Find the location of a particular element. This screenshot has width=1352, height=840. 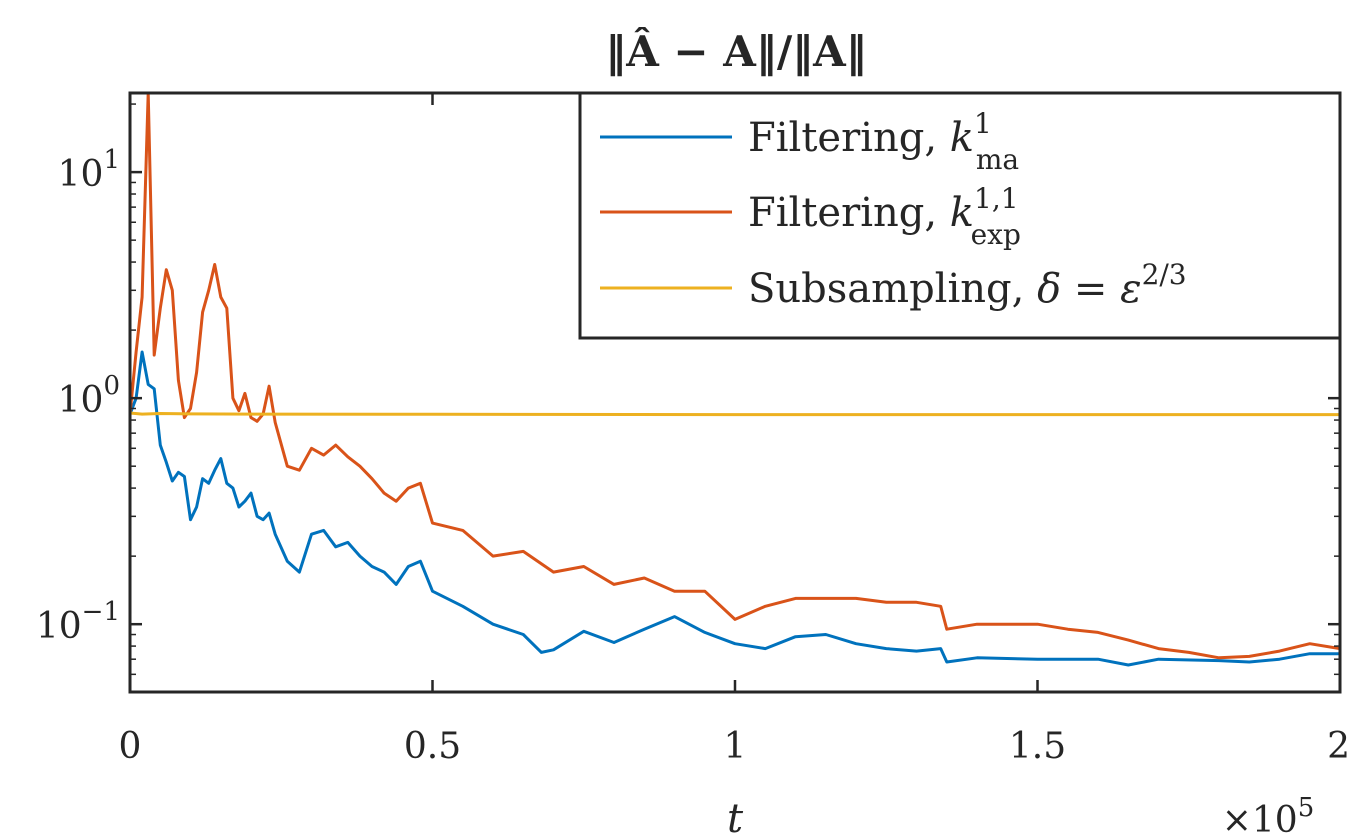

legend-label-sup: 1 is located at coordinates (983, 123).